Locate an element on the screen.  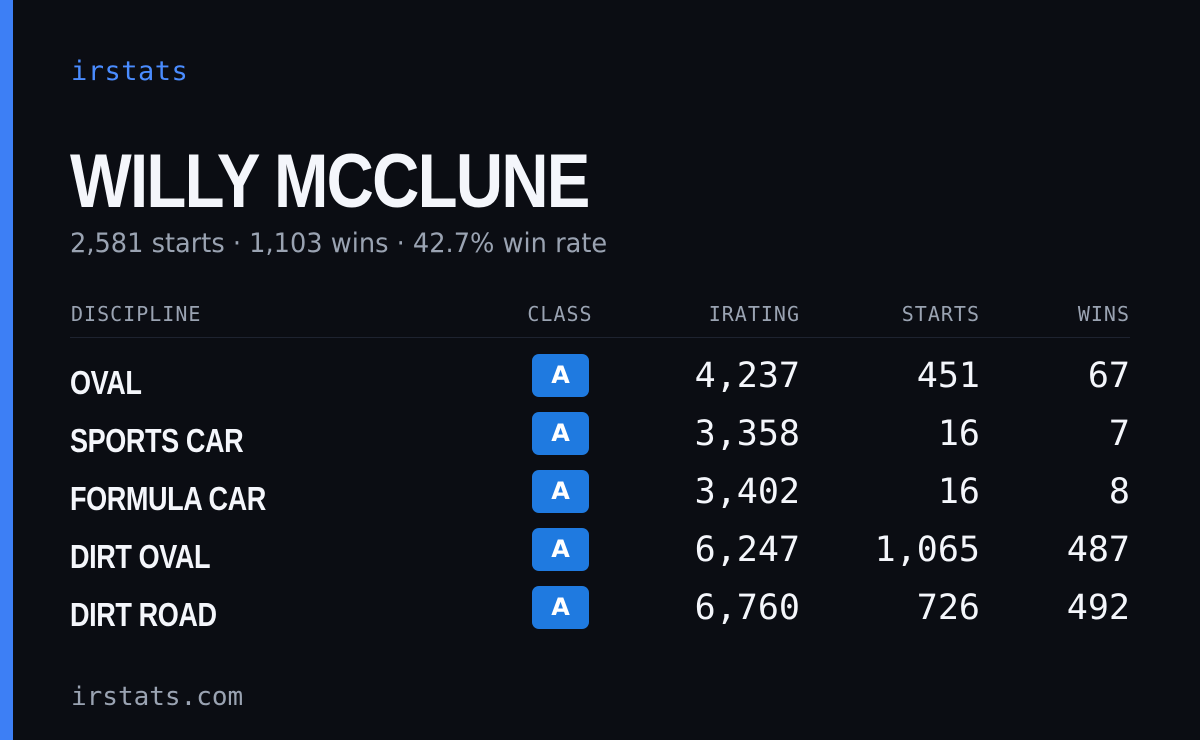
wins-value: 492 is located at coordinates (1098, 608).